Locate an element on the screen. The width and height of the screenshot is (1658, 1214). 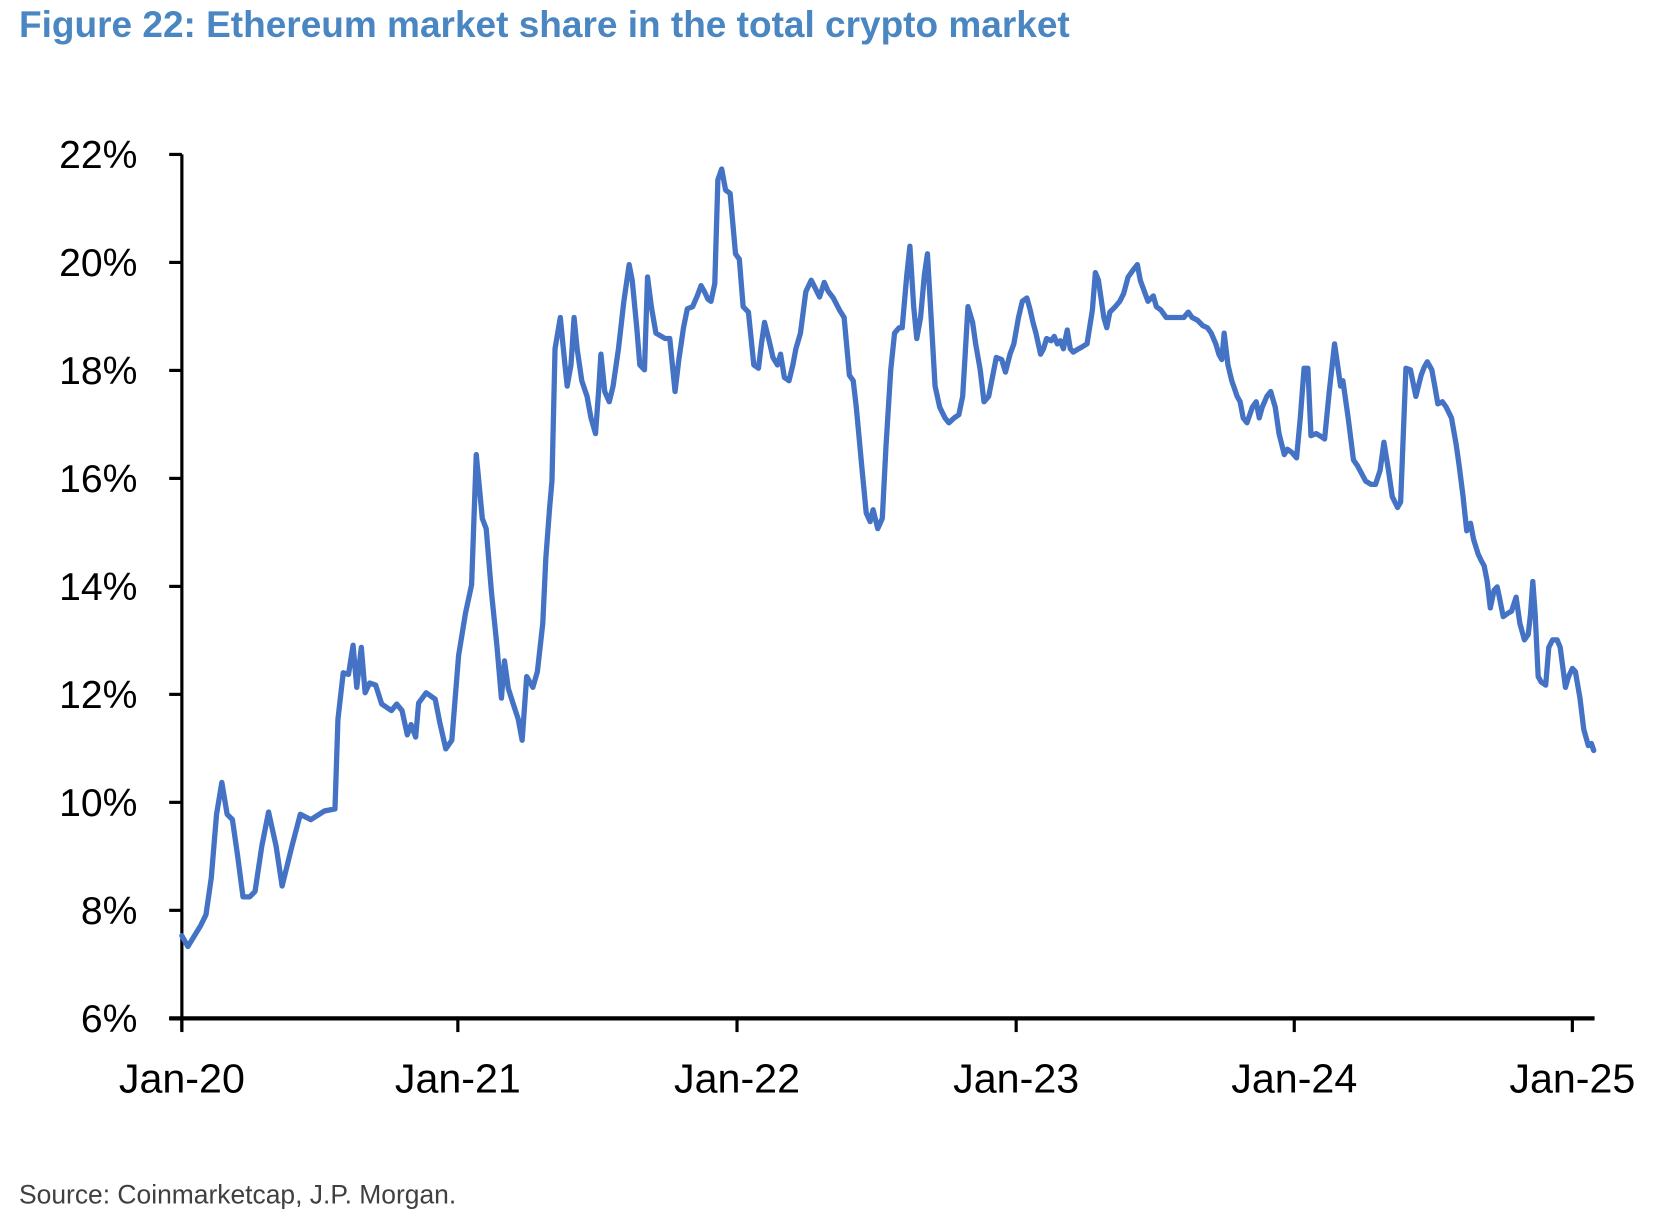
y-axis: 6% 8% 10% 12% 14% 16% 18% 20% 22% is located at coordinates (121, 587).